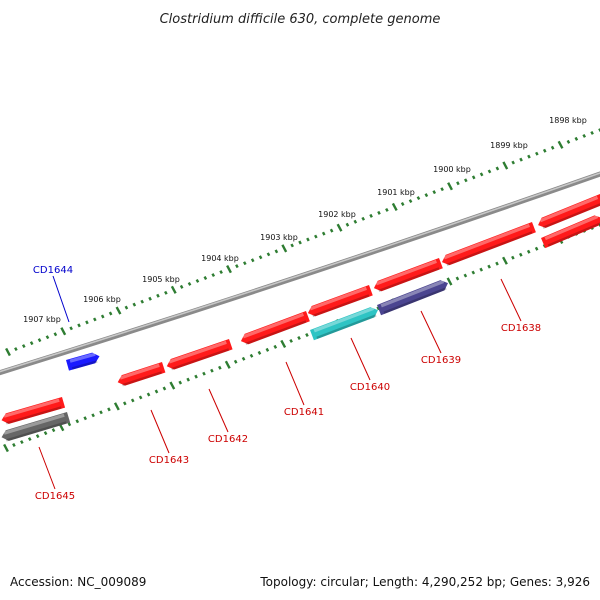  I want to click on gene-CD1639, so click(413, 297).